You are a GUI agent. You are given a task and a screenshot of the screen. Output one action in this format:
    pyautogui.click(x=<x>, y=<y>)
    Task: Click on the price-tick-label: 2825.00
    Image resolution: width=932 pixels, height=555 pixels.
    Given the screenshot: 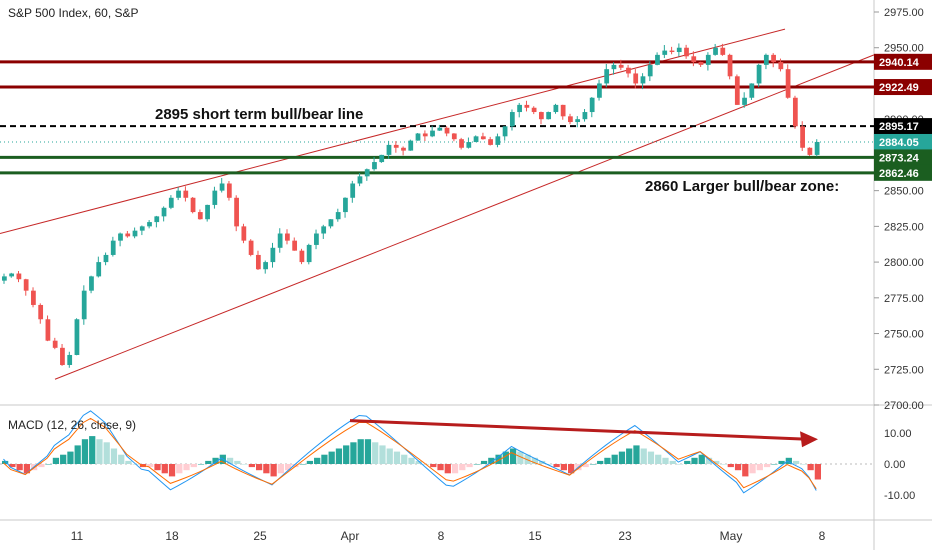 What is the action you would take?
    pyautogui.click(x=904, y=227)
    